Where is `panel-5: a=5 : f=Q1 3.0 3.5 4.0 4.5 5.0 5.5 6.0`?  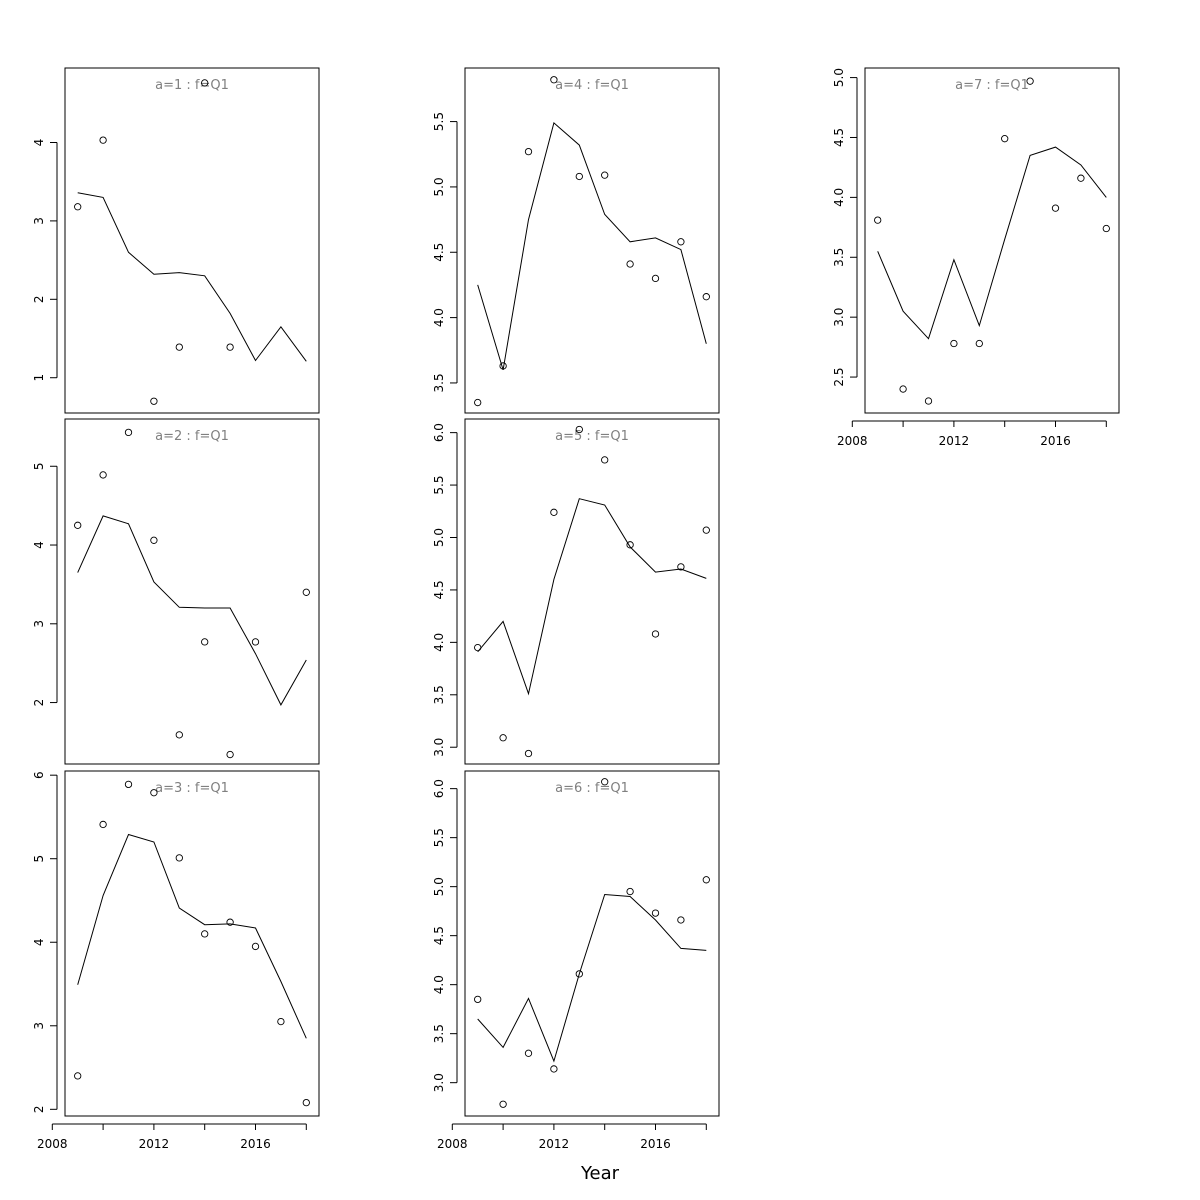
panel-5: a=5 : f=Q1 3.0 3.5 4.0 4.5 5.0 5.5 6.0 is located at coordinates (576, 591).